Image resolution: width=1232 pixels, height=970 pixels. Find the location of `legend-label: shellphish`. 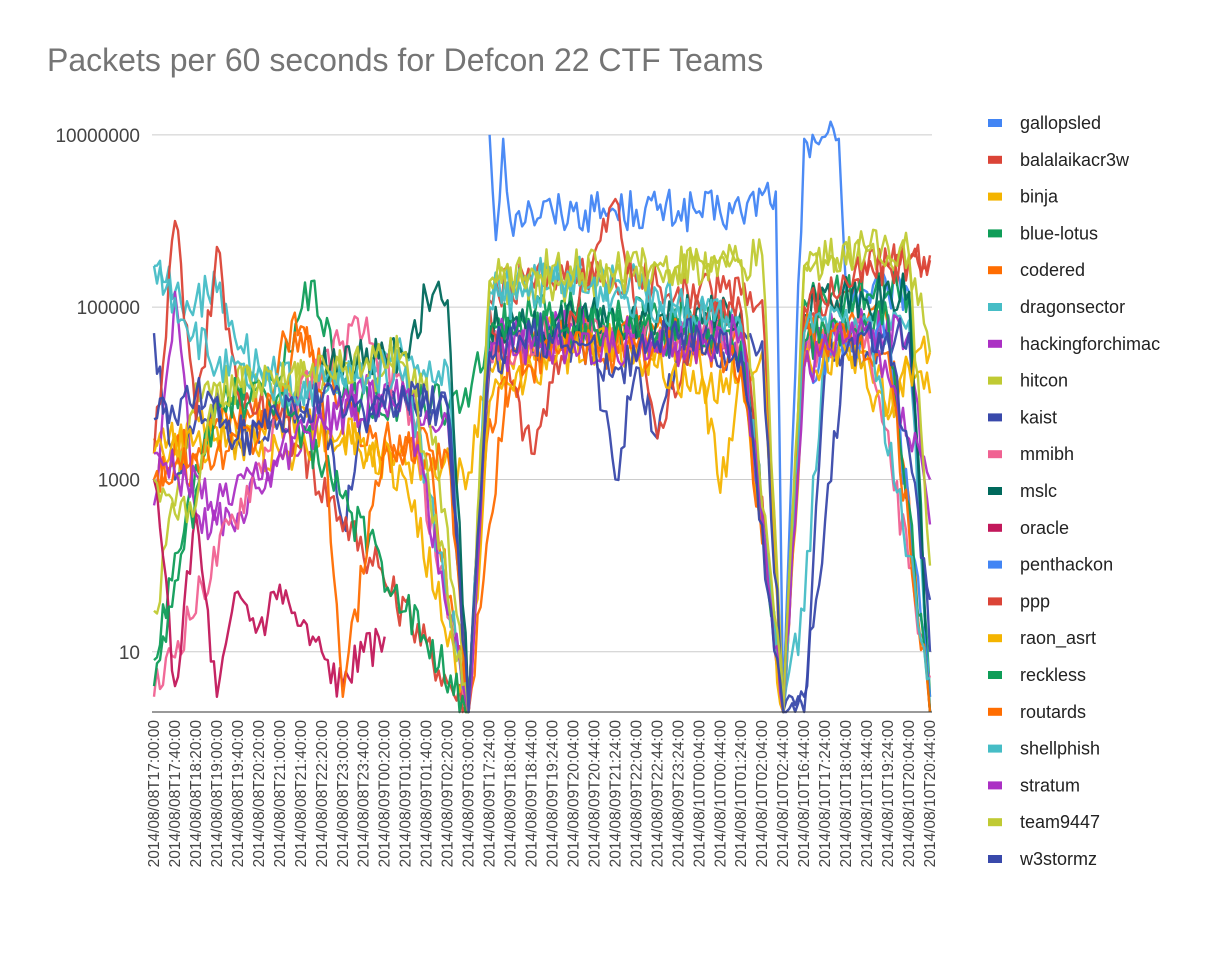

legend-label: shellphish is located at coordinates (1060, 749).